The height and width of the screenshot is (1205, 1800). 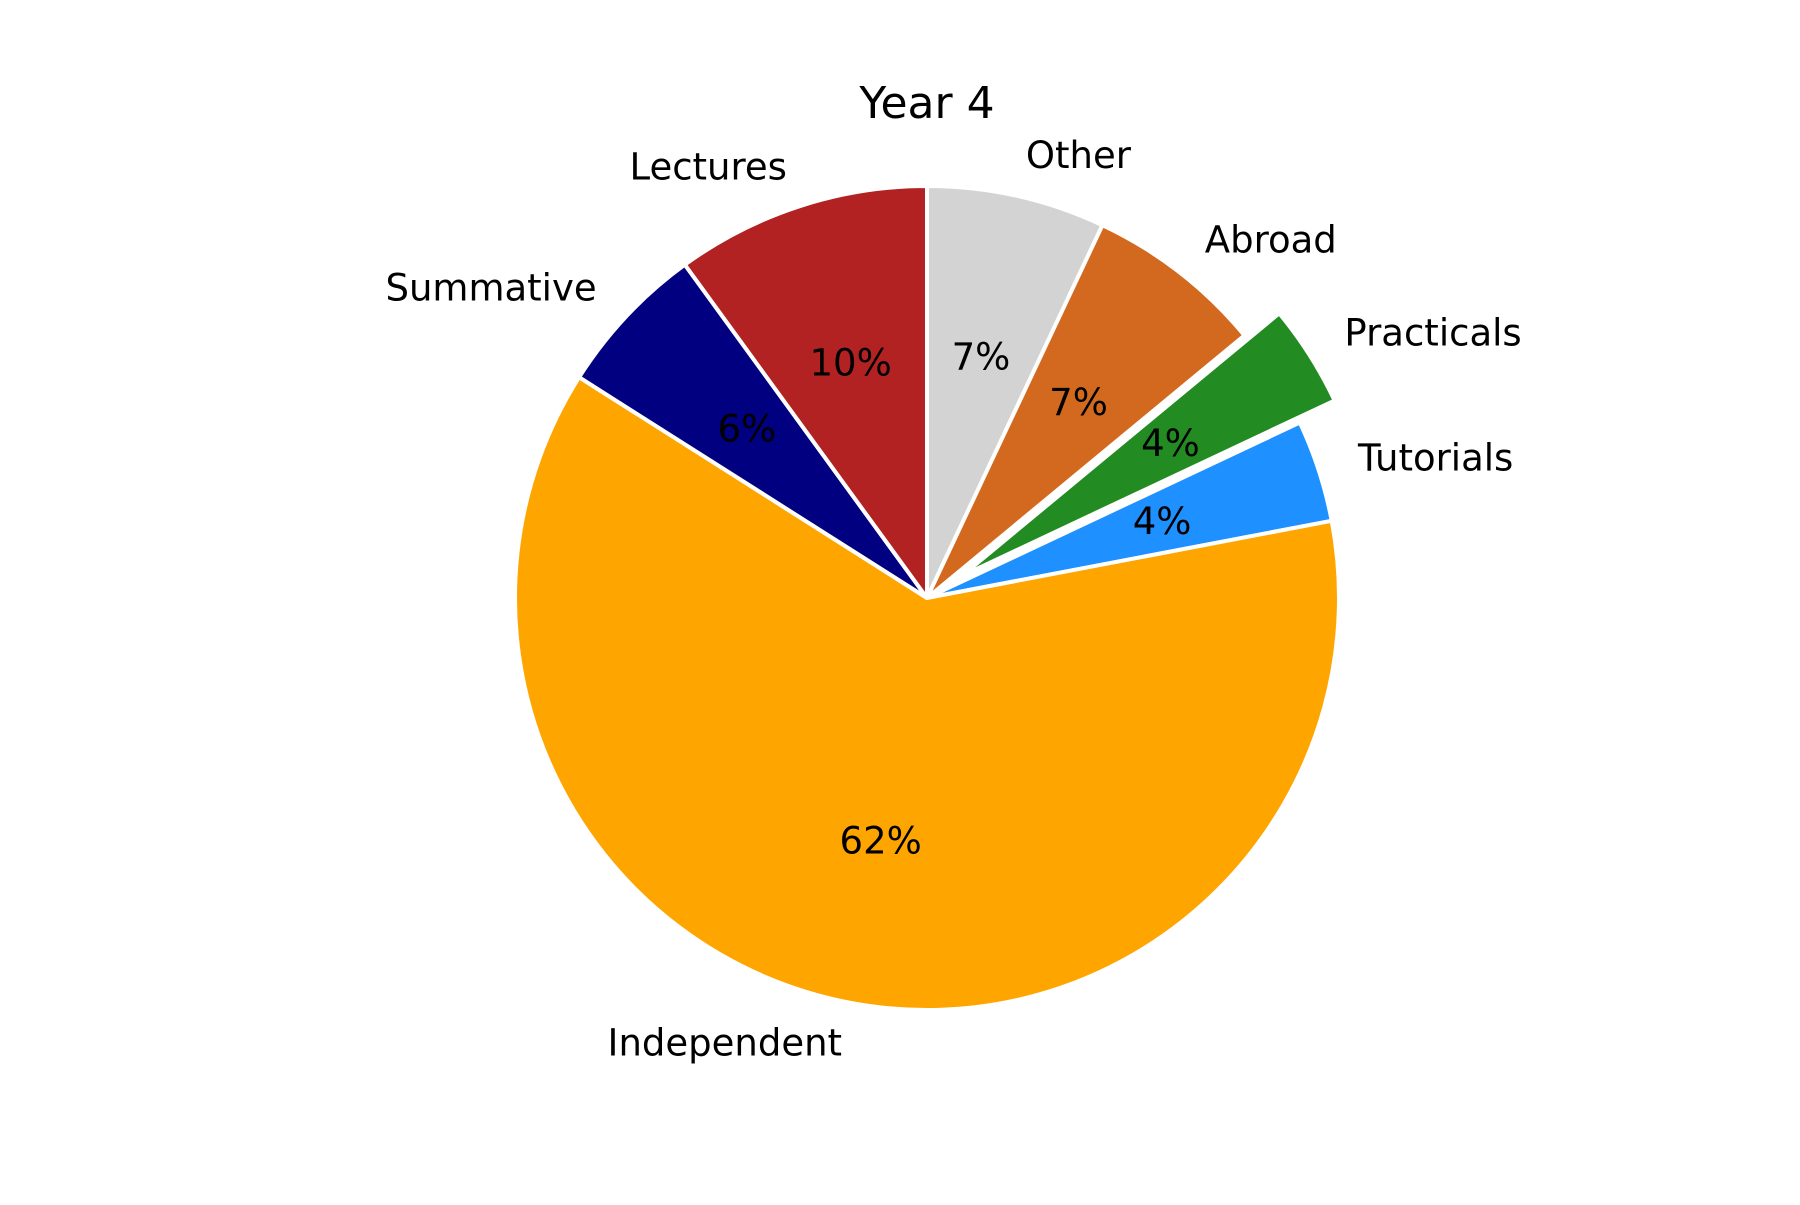 I want to click on pct-label-other: 7%, so click(x=981, y=356).